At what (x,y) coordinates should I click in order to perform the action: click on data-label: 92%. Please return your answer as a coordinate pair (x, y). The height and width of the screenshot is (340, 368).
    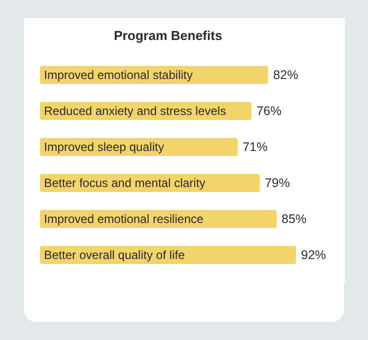
    Looking at the image, I should click on (313, 255).